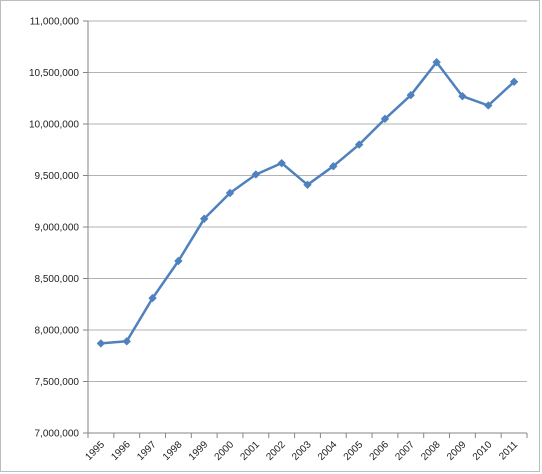 This screenshot has height=474, width=542. Describe the element at coordinates (328, 451) in the screenshot. I see `x-tick-label: 2004` at that location.